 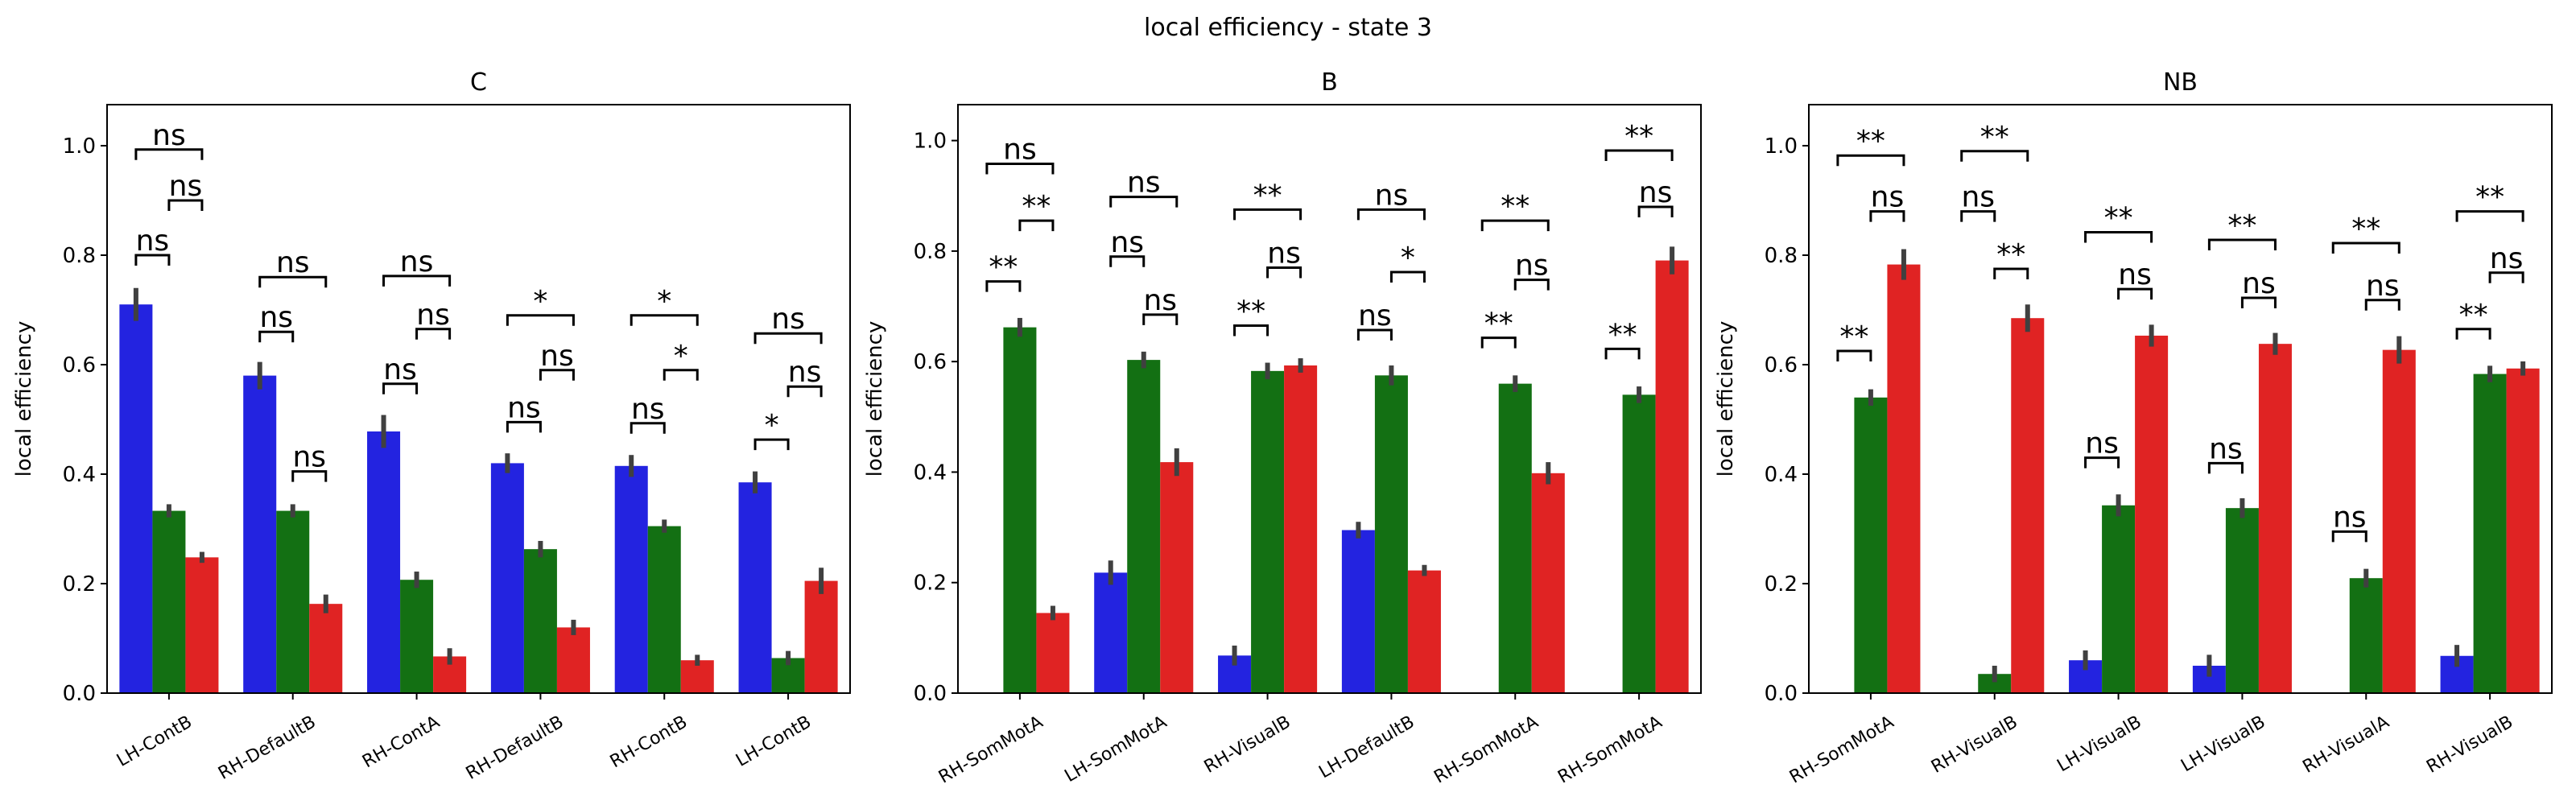 What do you see at coordinates (1288, 28) in the screenshot?
I see `figure-title: local efficiency - state 3` at bounding box center [1288, 28].